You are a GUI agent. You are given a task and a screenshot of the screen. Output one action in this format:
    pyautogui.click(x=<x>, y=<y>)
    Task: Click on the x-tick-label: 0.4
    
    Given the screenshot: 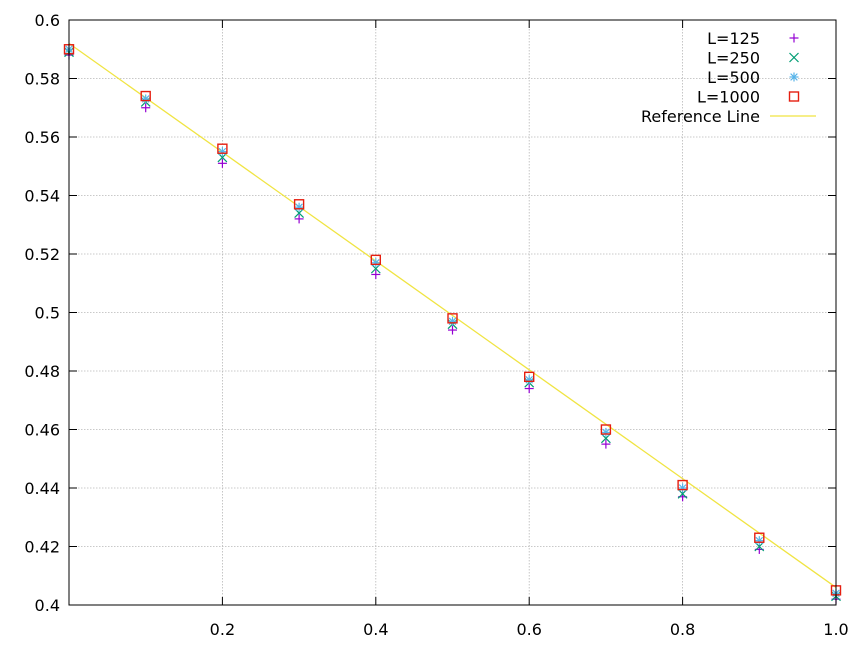 What is the action you would take?
    pyautogui.click(x=375, y=629)
    